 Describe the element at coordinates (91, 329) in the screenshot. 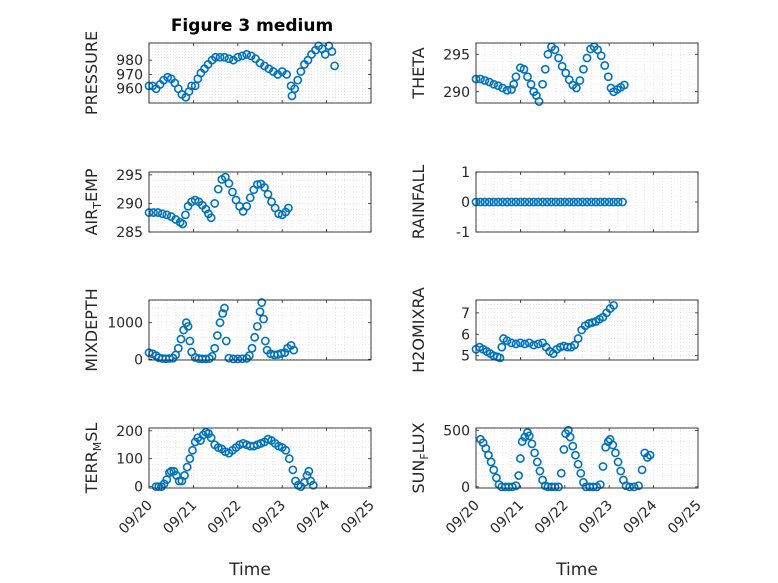

I see `y-axis-label: MIXDEPTH` at that location.